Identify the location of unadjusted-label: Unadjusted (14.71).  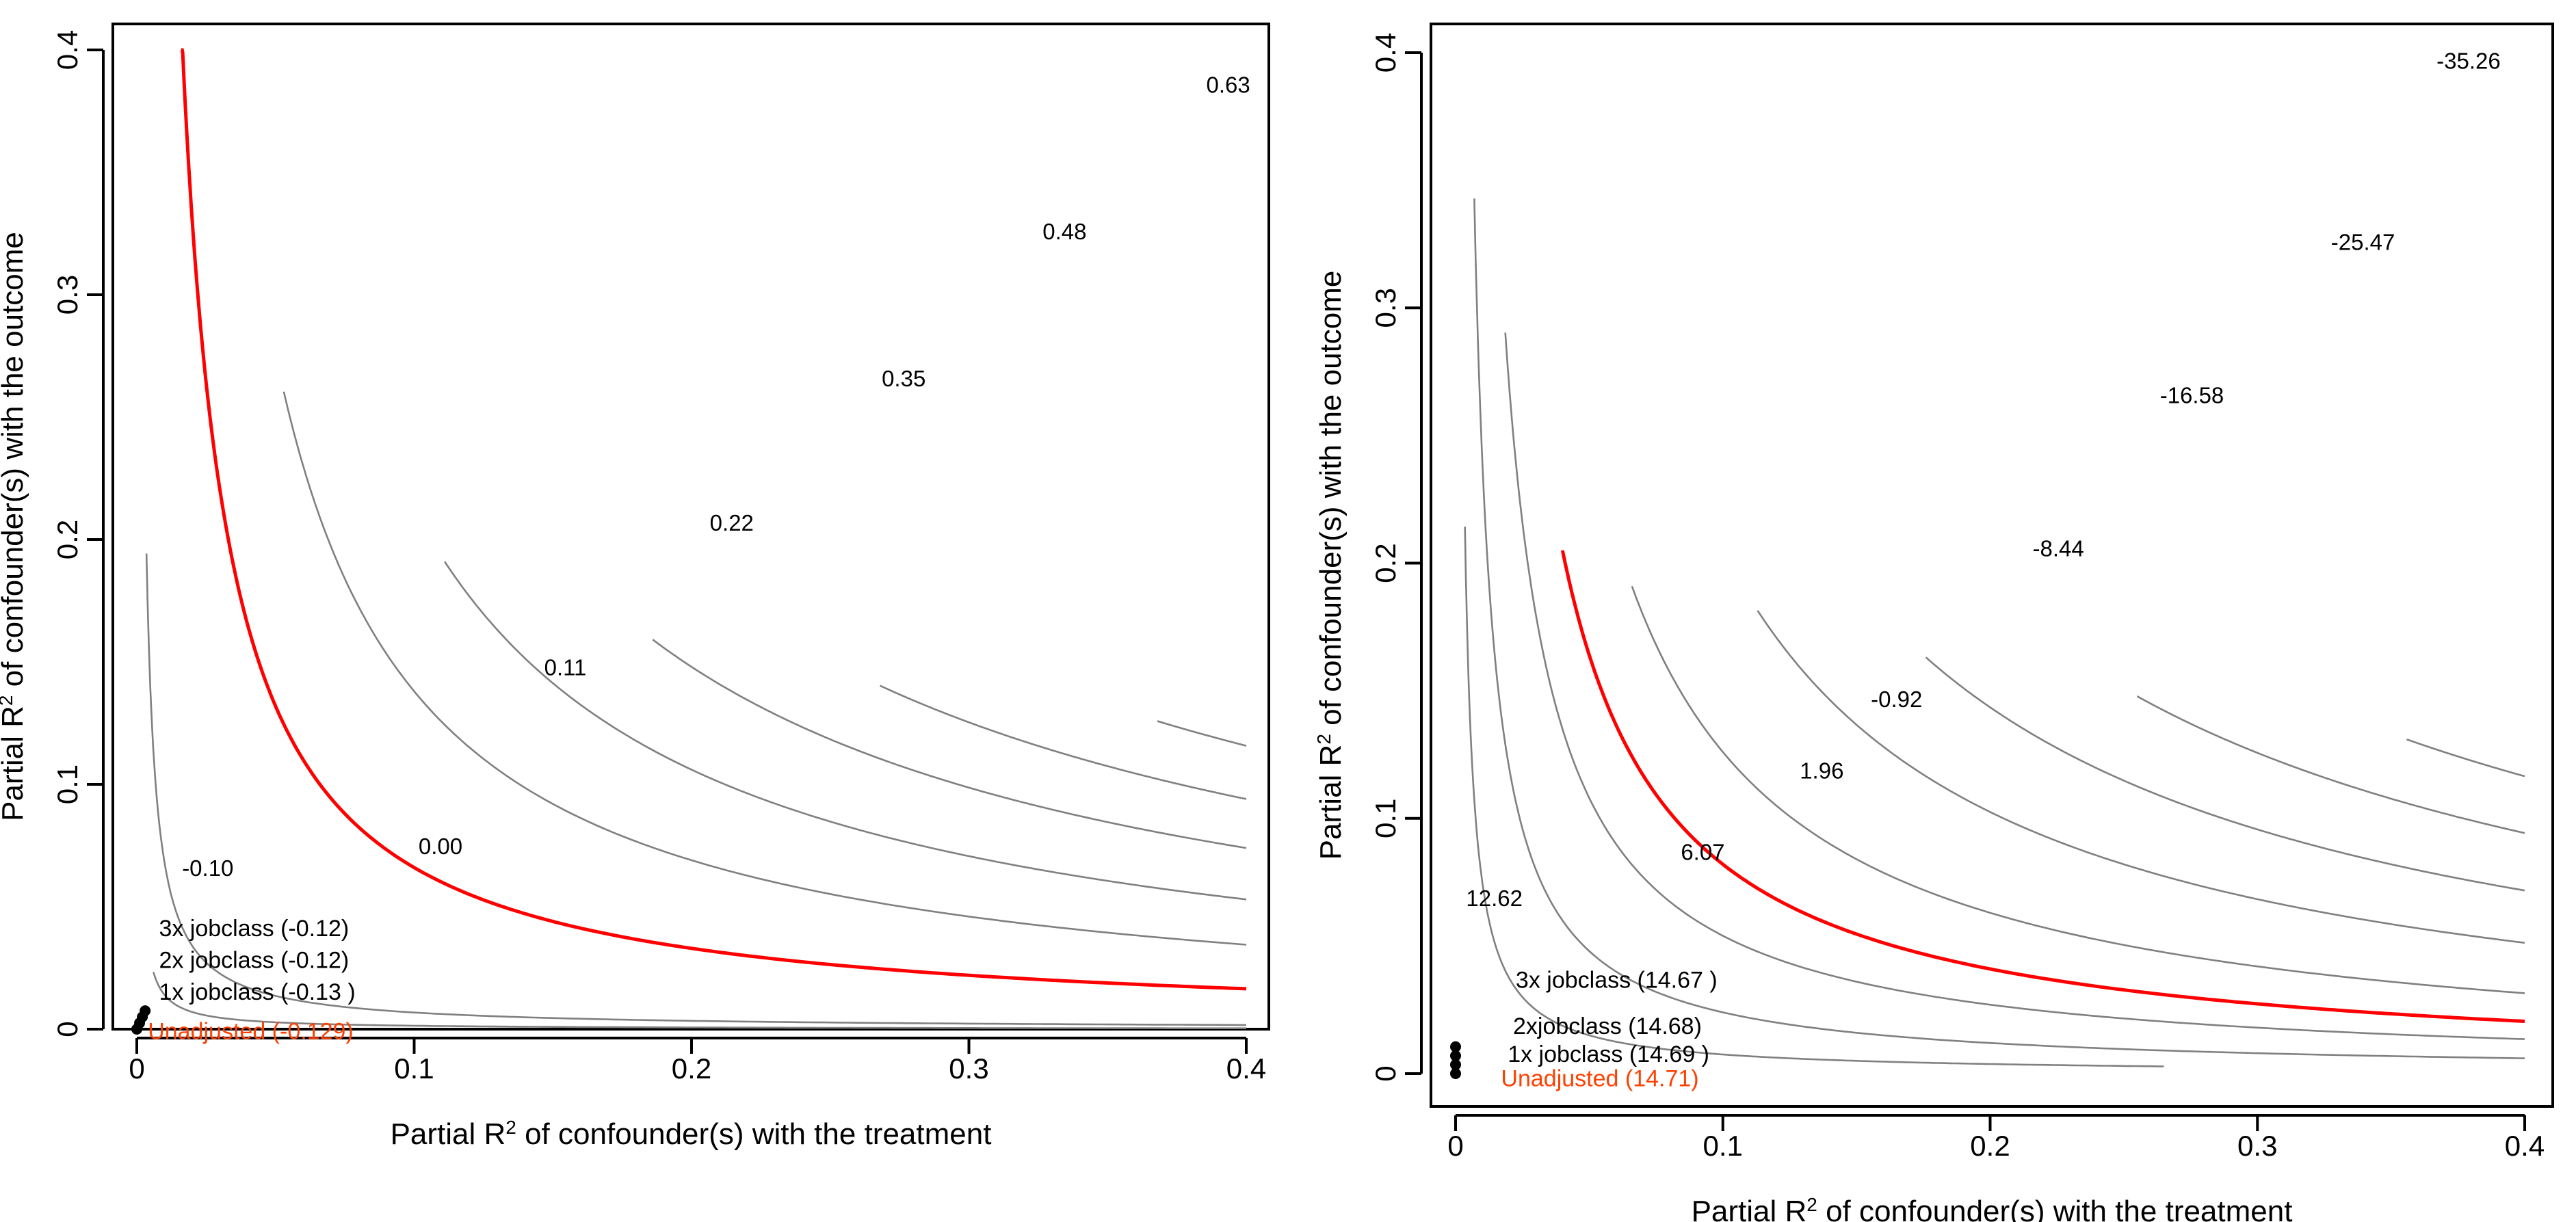
(1599, 1078).